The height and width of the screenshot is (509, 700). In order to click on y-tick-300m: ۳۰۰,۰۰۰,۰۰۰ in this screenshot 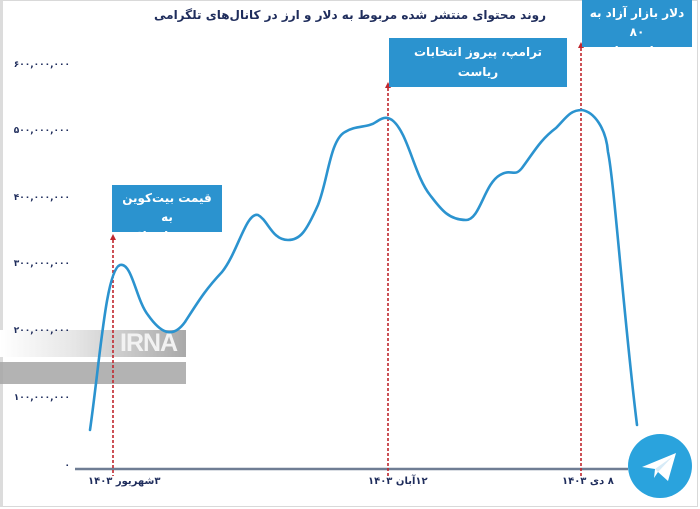, I will do `click(41, 264)`.